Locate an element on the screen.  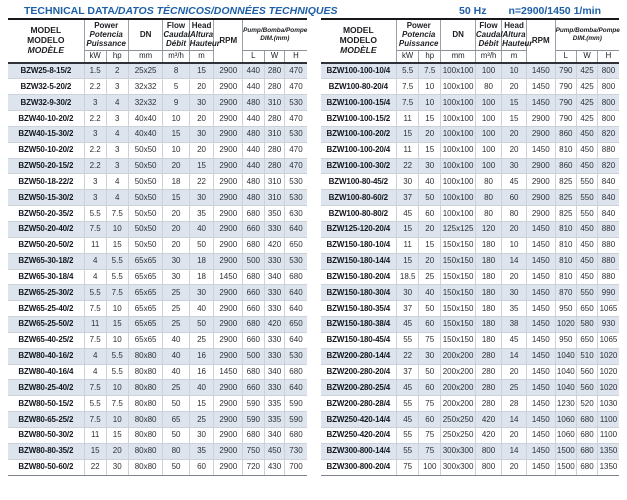
value-cell: 440 is located at coordinates (253, 71).